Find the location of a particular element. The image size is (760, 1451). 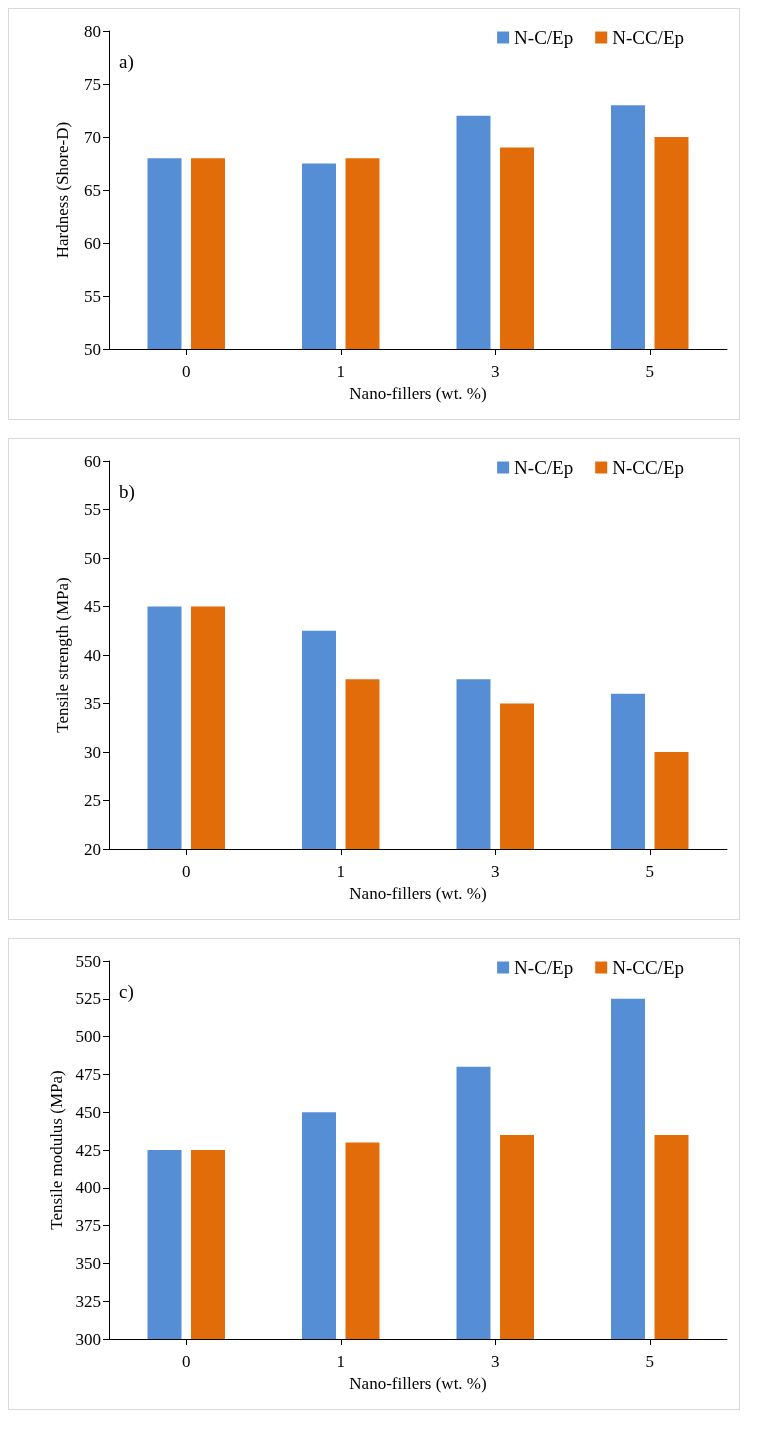

y-tick-label: 300 is located at coordinates (88, 1339).